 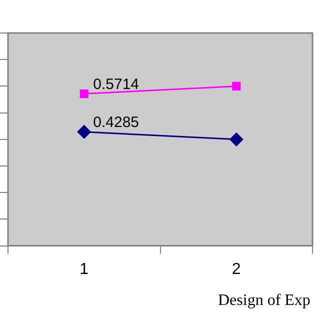 What do you see at coordinates (236, 269) in the screenshot?
I see `x-tick-label: 2` at bounding box center [236, 269].